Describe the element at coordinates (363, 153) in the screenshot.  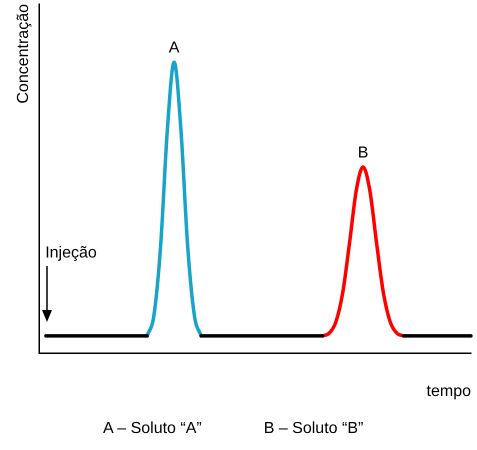
I see `annotation: B` at that location.